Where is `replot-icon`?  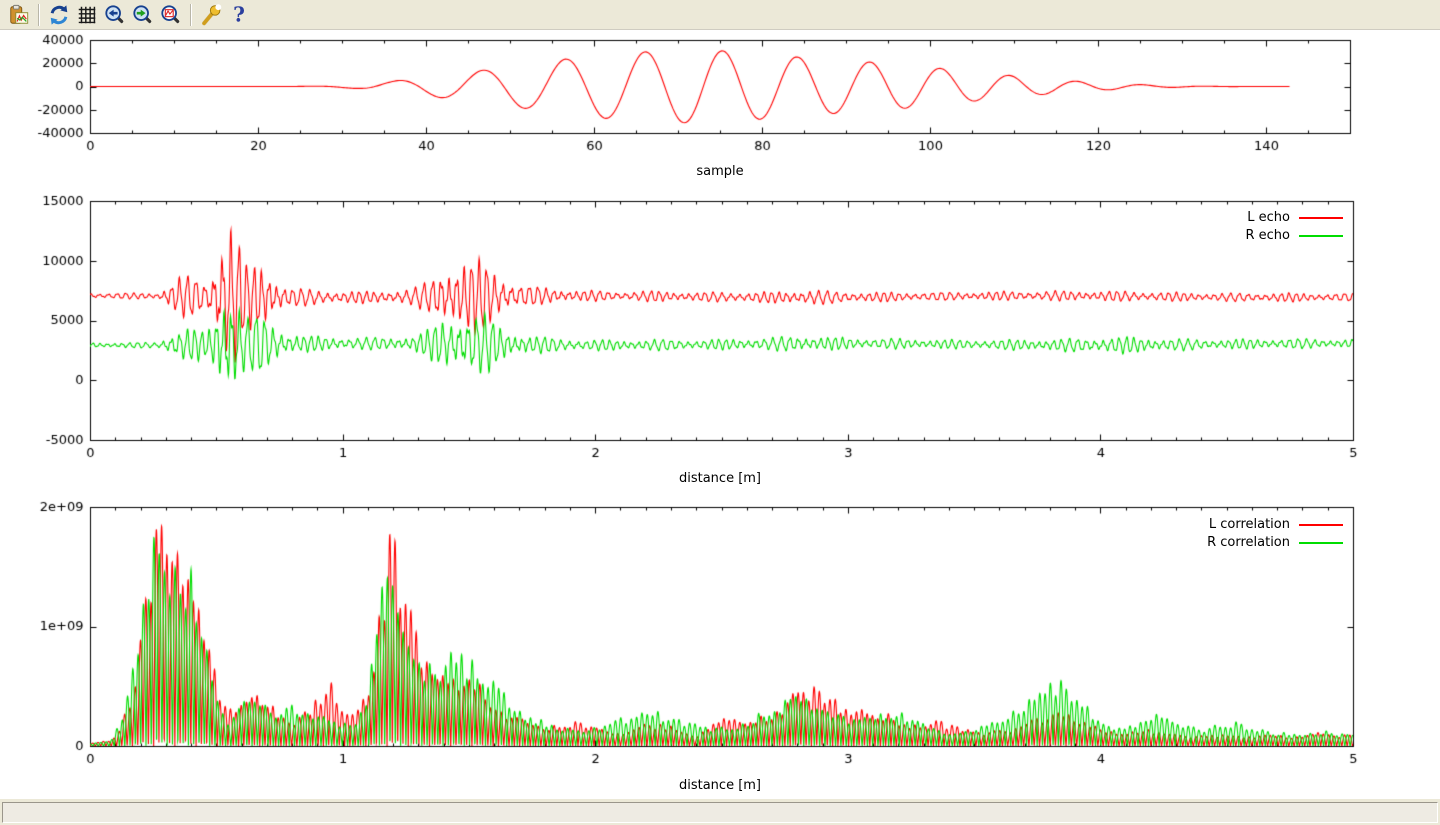 replot-icon is located at coordinates (59, 14).